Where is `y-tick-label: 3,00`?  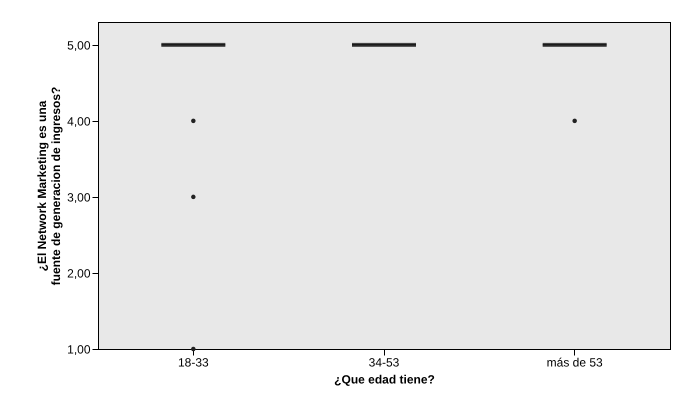
y-tick-label: 3,00 is located at coordinates (79, 197).